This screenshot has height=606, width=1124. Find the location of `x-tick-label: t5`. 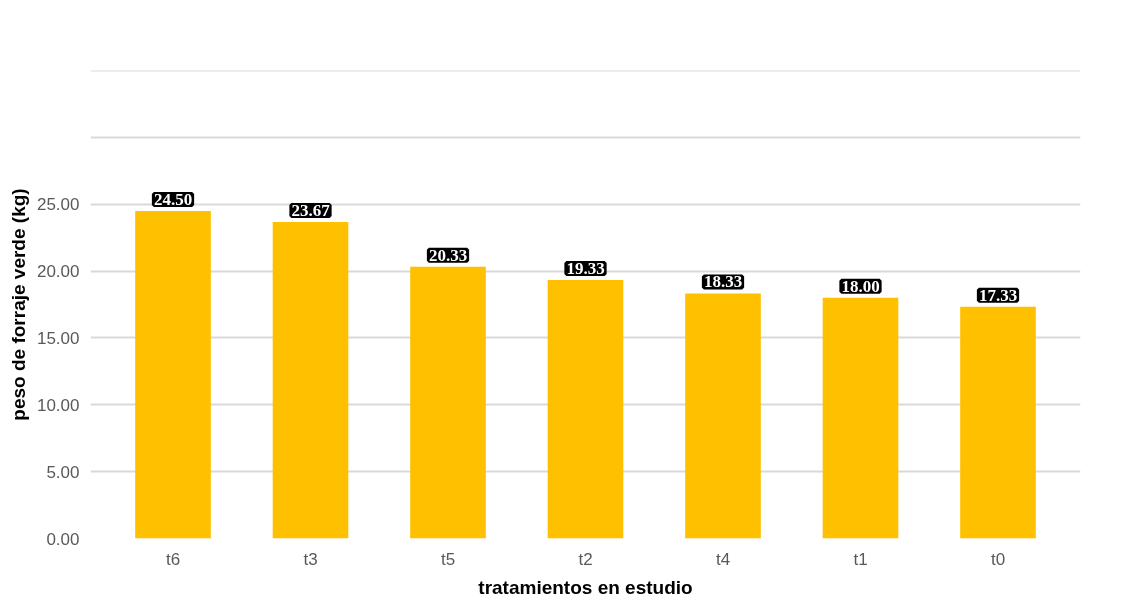

x-tick-label: t5 is located at coordinates (448, 559).